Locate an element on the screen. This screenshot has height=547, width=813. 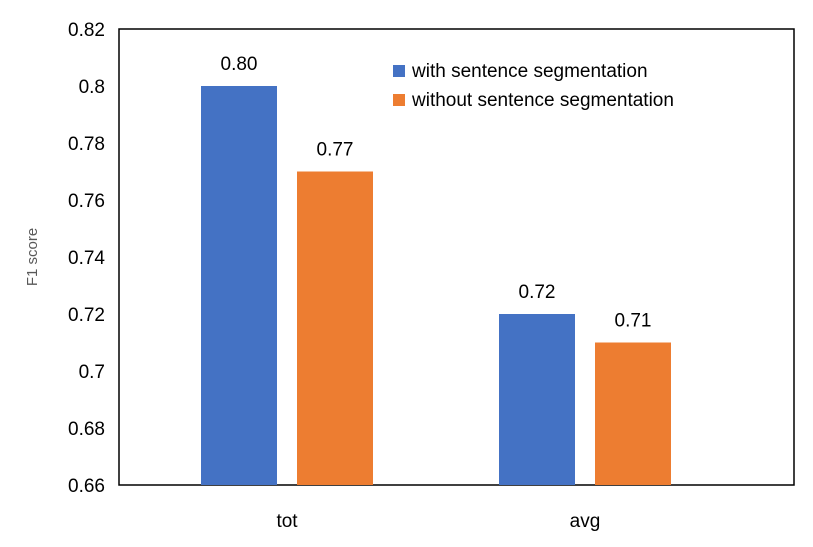
y-tick-label: 0.76 is located at coordinates (86, 201).